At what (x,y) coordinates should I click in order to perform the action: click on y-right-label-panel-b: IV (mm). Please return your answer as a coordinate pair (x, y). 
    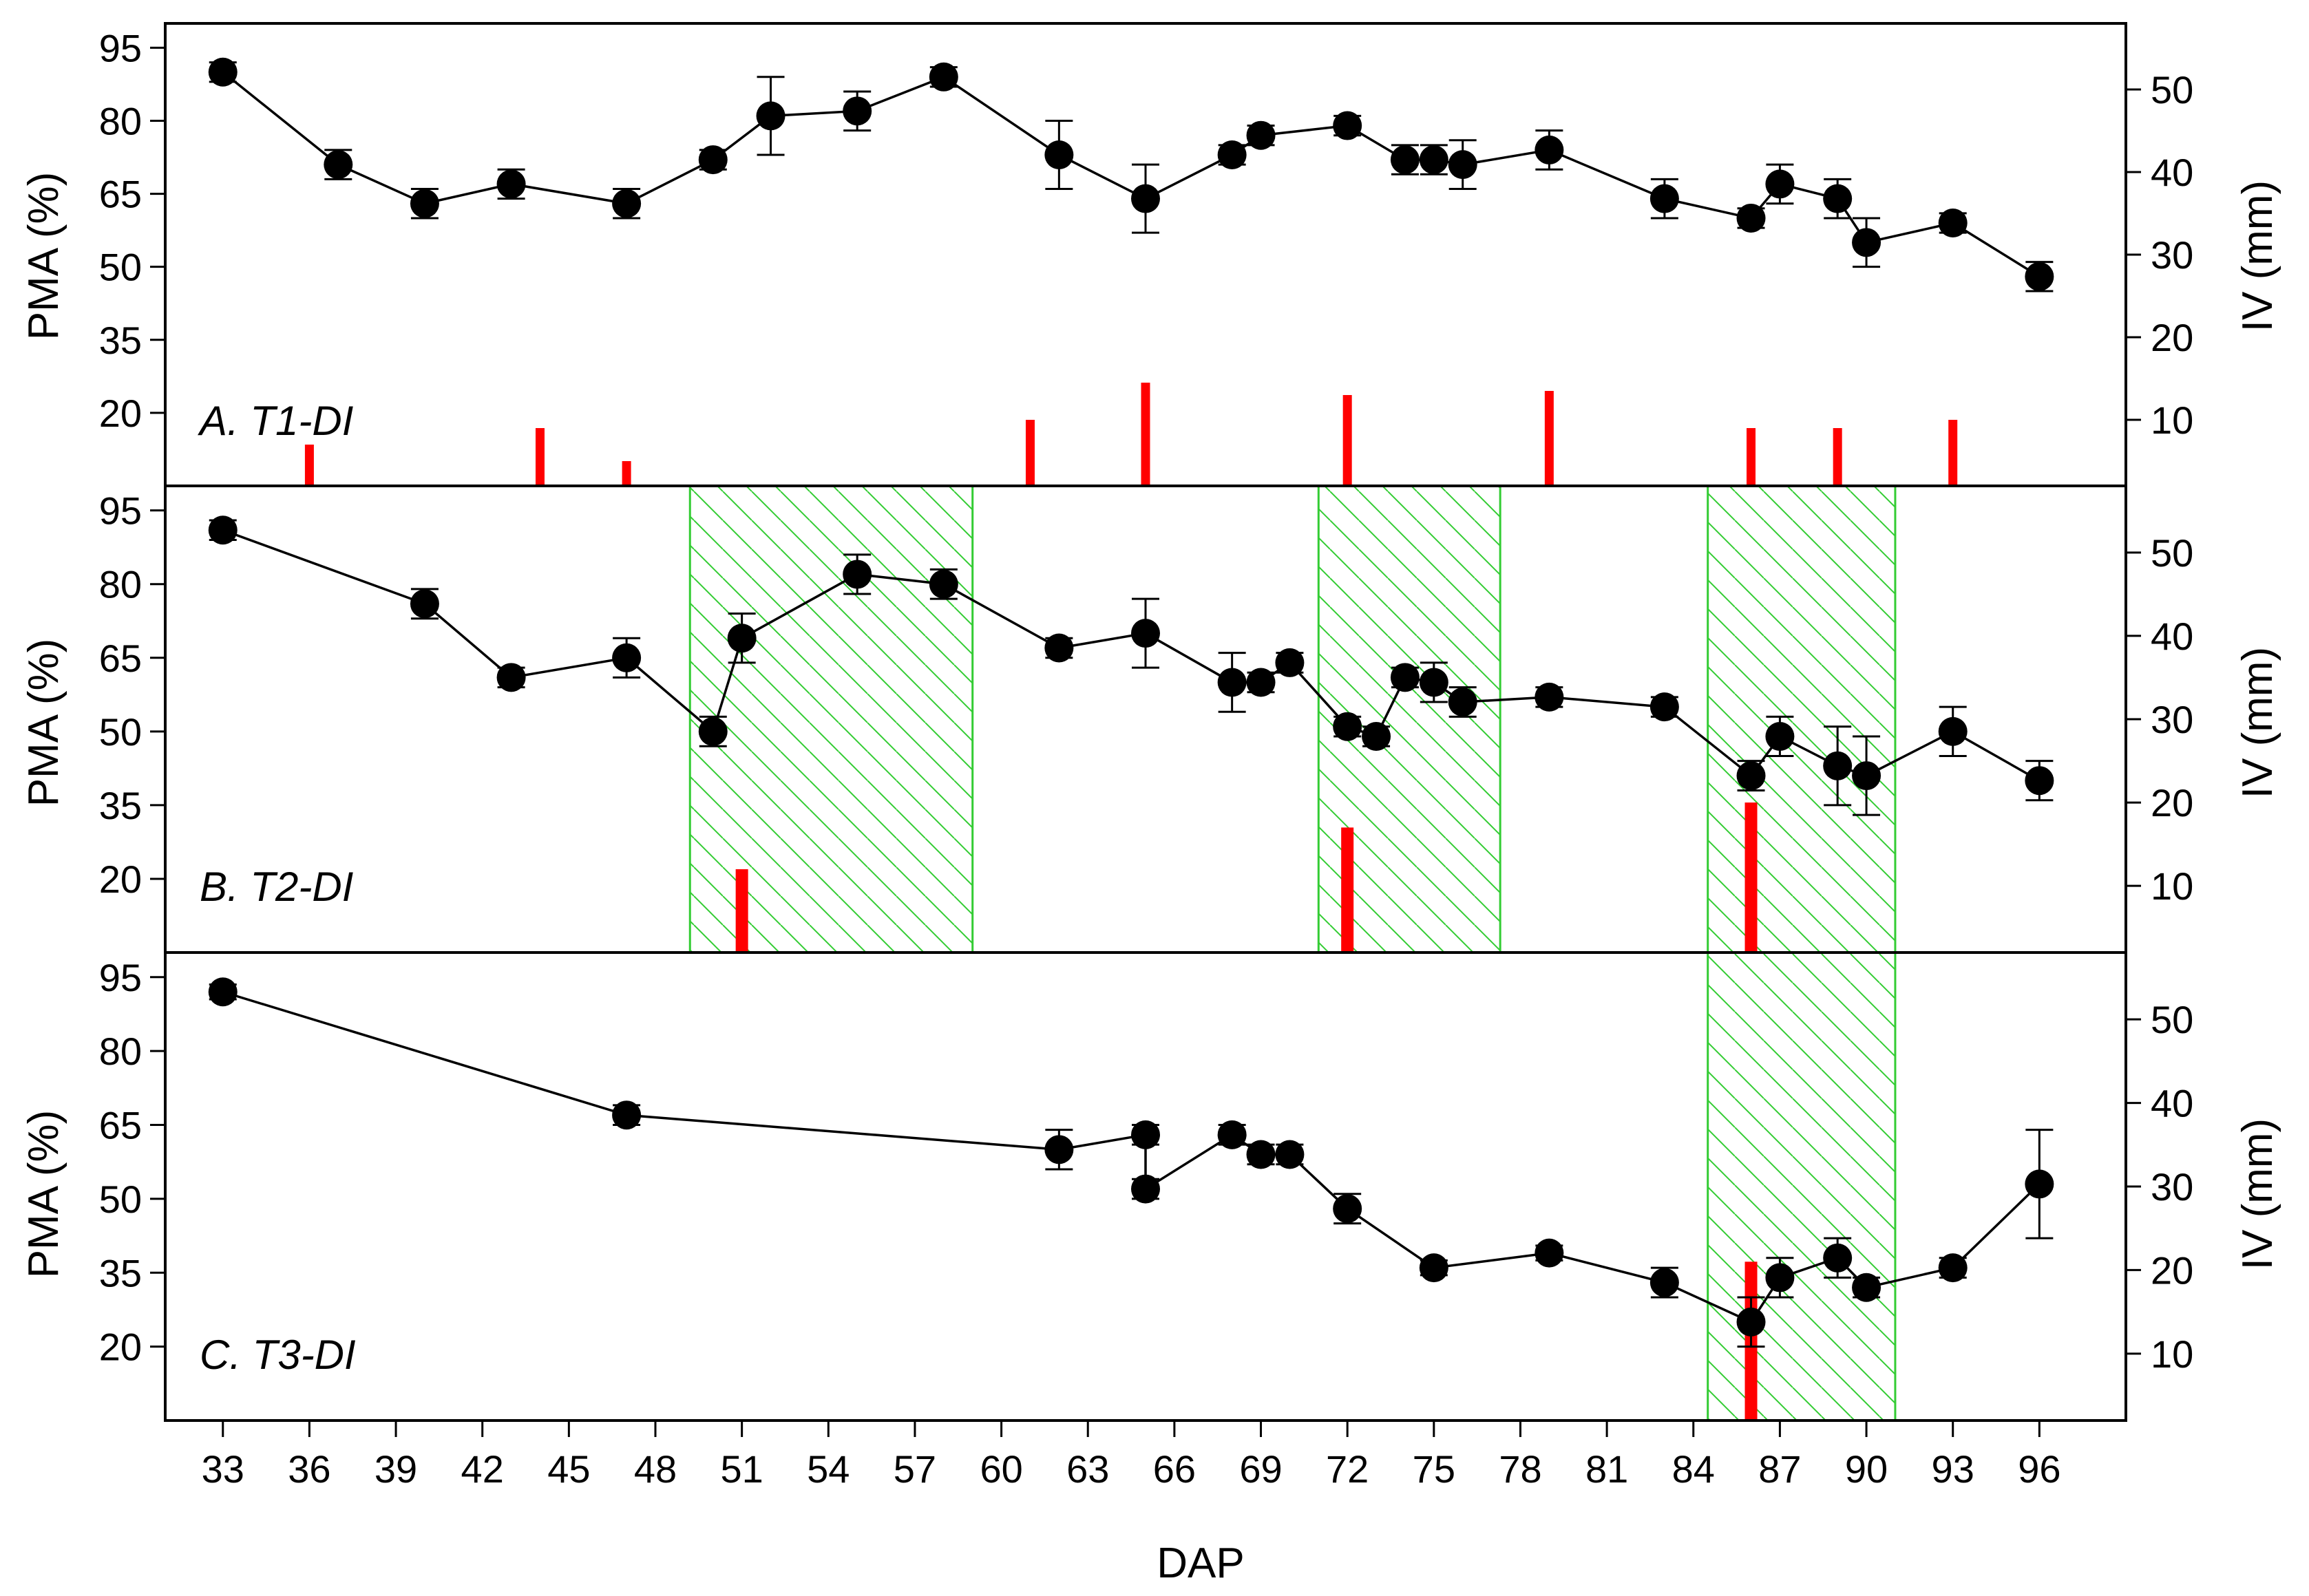
    Looking at the image, I should click on (2257, 722).